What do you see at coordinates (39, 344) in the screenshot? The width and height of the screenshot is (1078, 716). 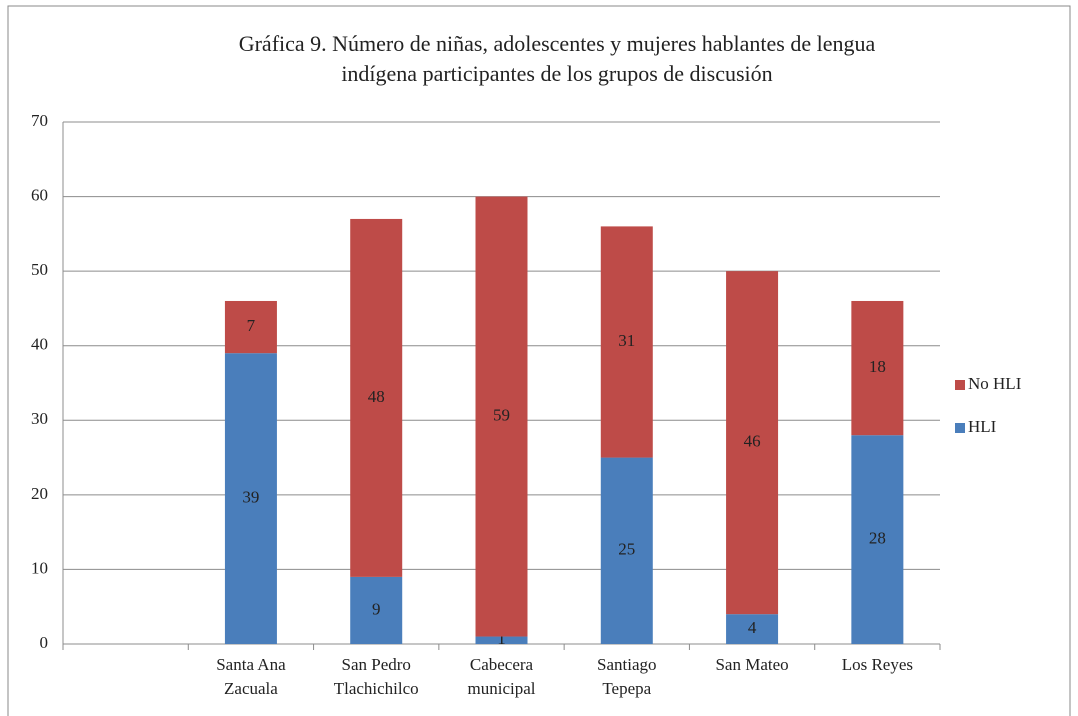 I see `y-tick-label: 40` at bounding box center [39, 344].